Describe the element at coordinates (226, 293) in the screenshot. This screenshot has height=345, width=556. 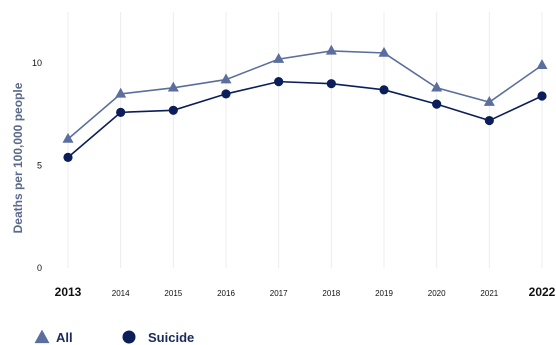
I see `x-tick-label: 2016` at that location.